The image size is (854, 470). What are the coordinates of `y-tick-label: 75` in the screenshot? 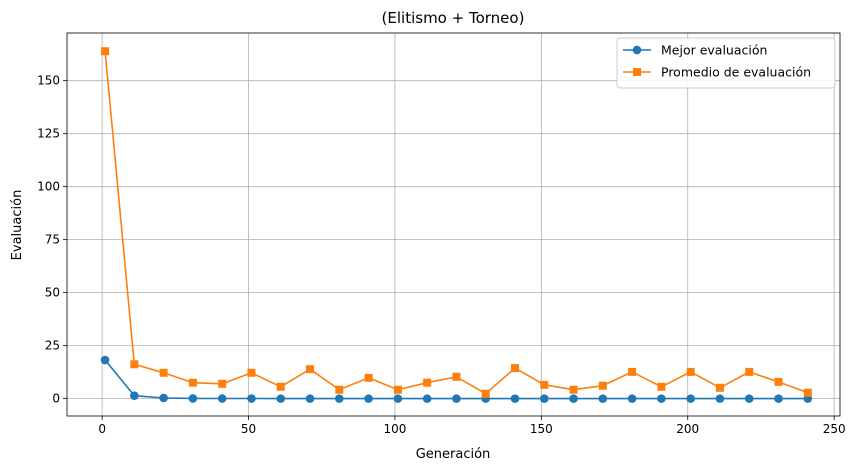 It's located at (52, 240).